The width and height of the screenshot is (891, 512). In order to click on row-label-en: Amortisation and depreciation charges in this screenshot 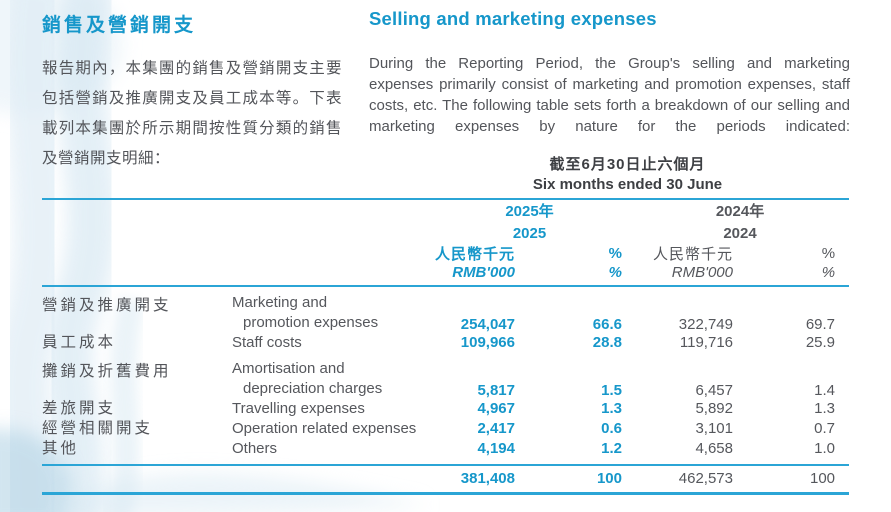, I will do `click(330, 376)`.